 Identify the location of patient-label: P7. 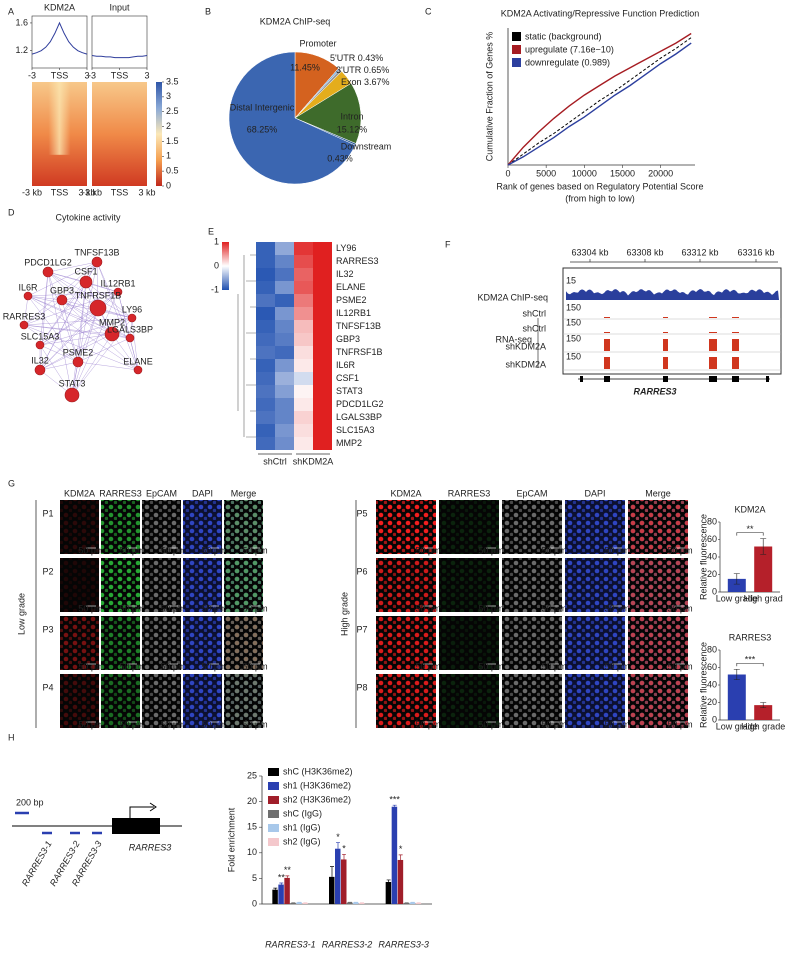
(361, 629).